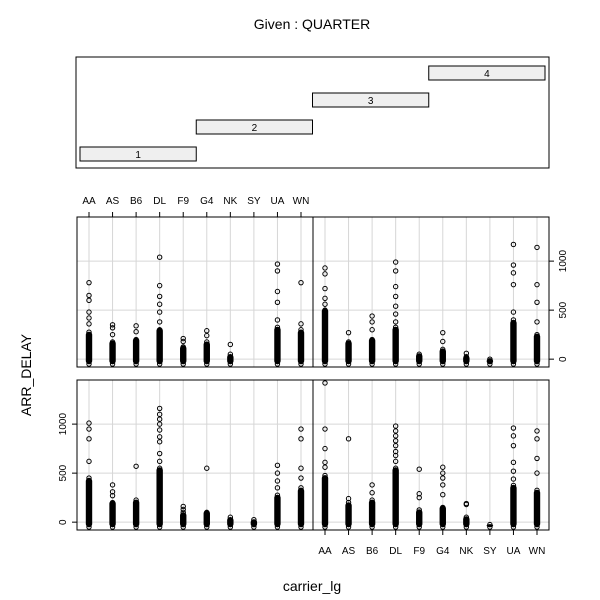 This screenshot has height=600, width=600. What do you see at coordinates (348, 527) in the screenshot?
I see `point-q2-AS` at bounding box center [348, 527].